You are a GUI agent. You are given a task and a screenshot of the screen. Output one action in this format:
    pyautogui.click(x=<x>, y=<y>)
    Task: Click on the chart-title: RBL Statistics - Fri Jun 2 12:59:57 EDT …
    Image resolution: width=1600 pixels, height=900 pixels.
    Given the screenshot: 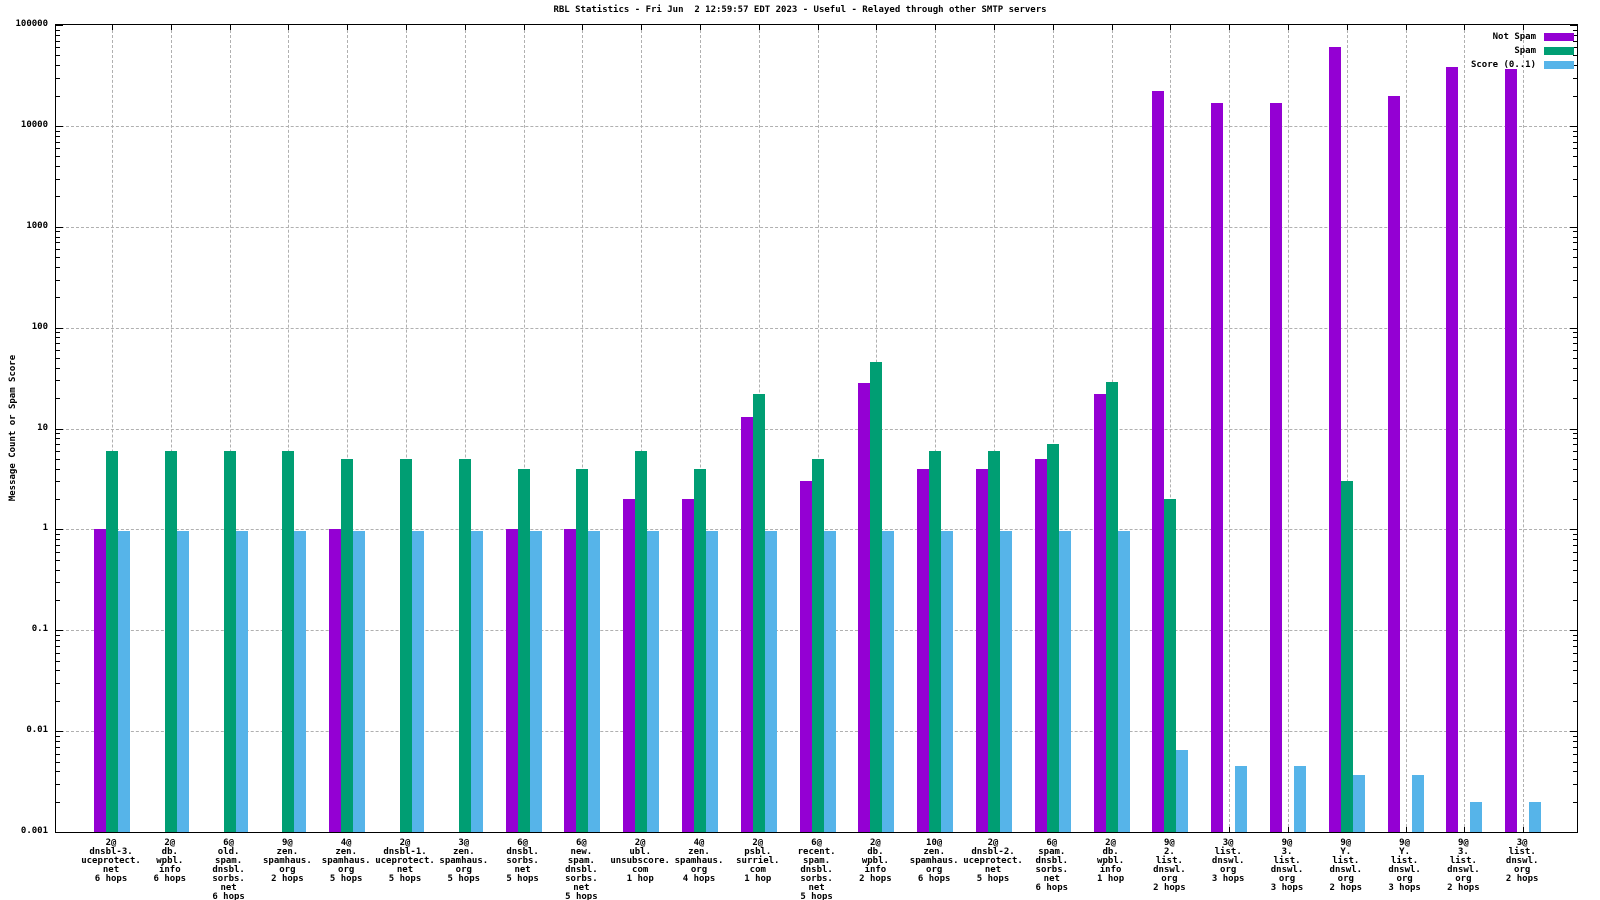 What is the action you would take?
    pyautogui.click(x=800, y=10)
    